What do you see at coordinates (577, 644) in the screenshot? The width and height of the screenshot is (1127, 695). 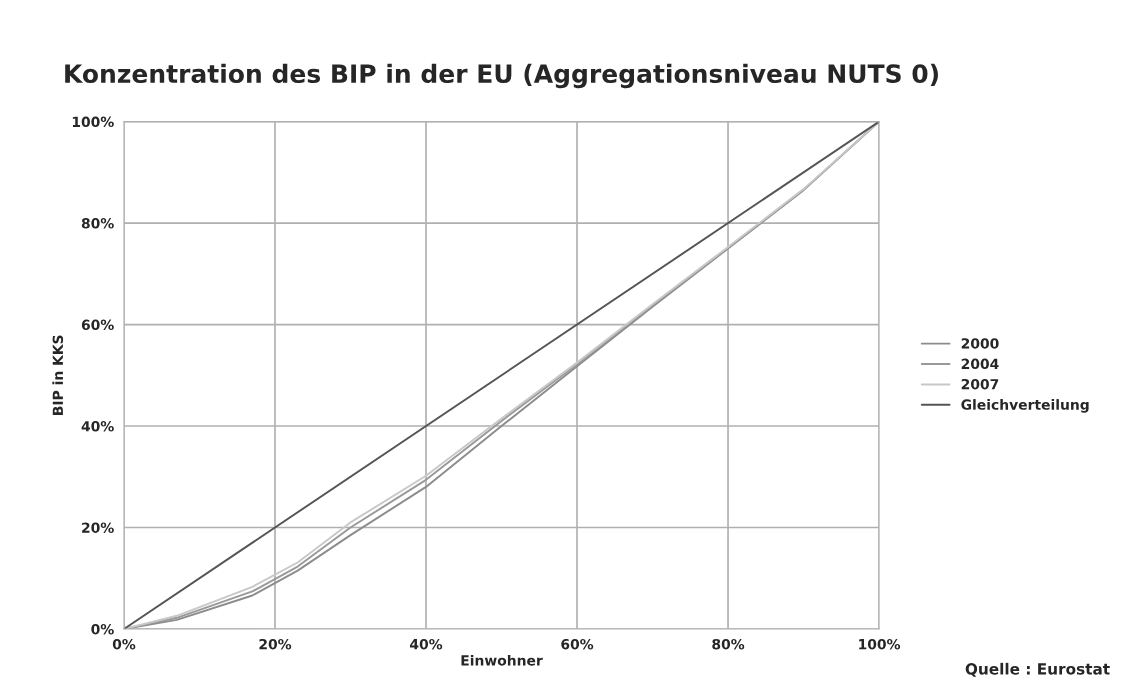 I see `x-tick-label: 60%` at bounding box center [577, 644].